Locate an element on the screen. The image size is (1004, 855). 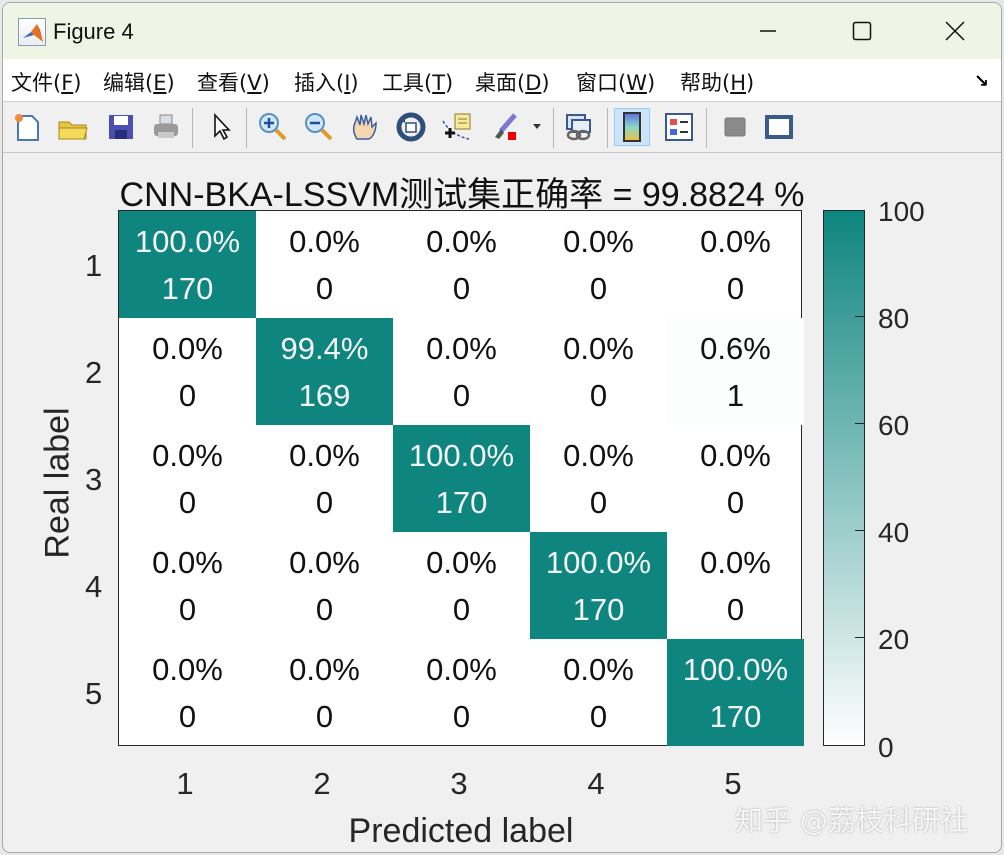
open-file-button is located at coordinates (73, 127).